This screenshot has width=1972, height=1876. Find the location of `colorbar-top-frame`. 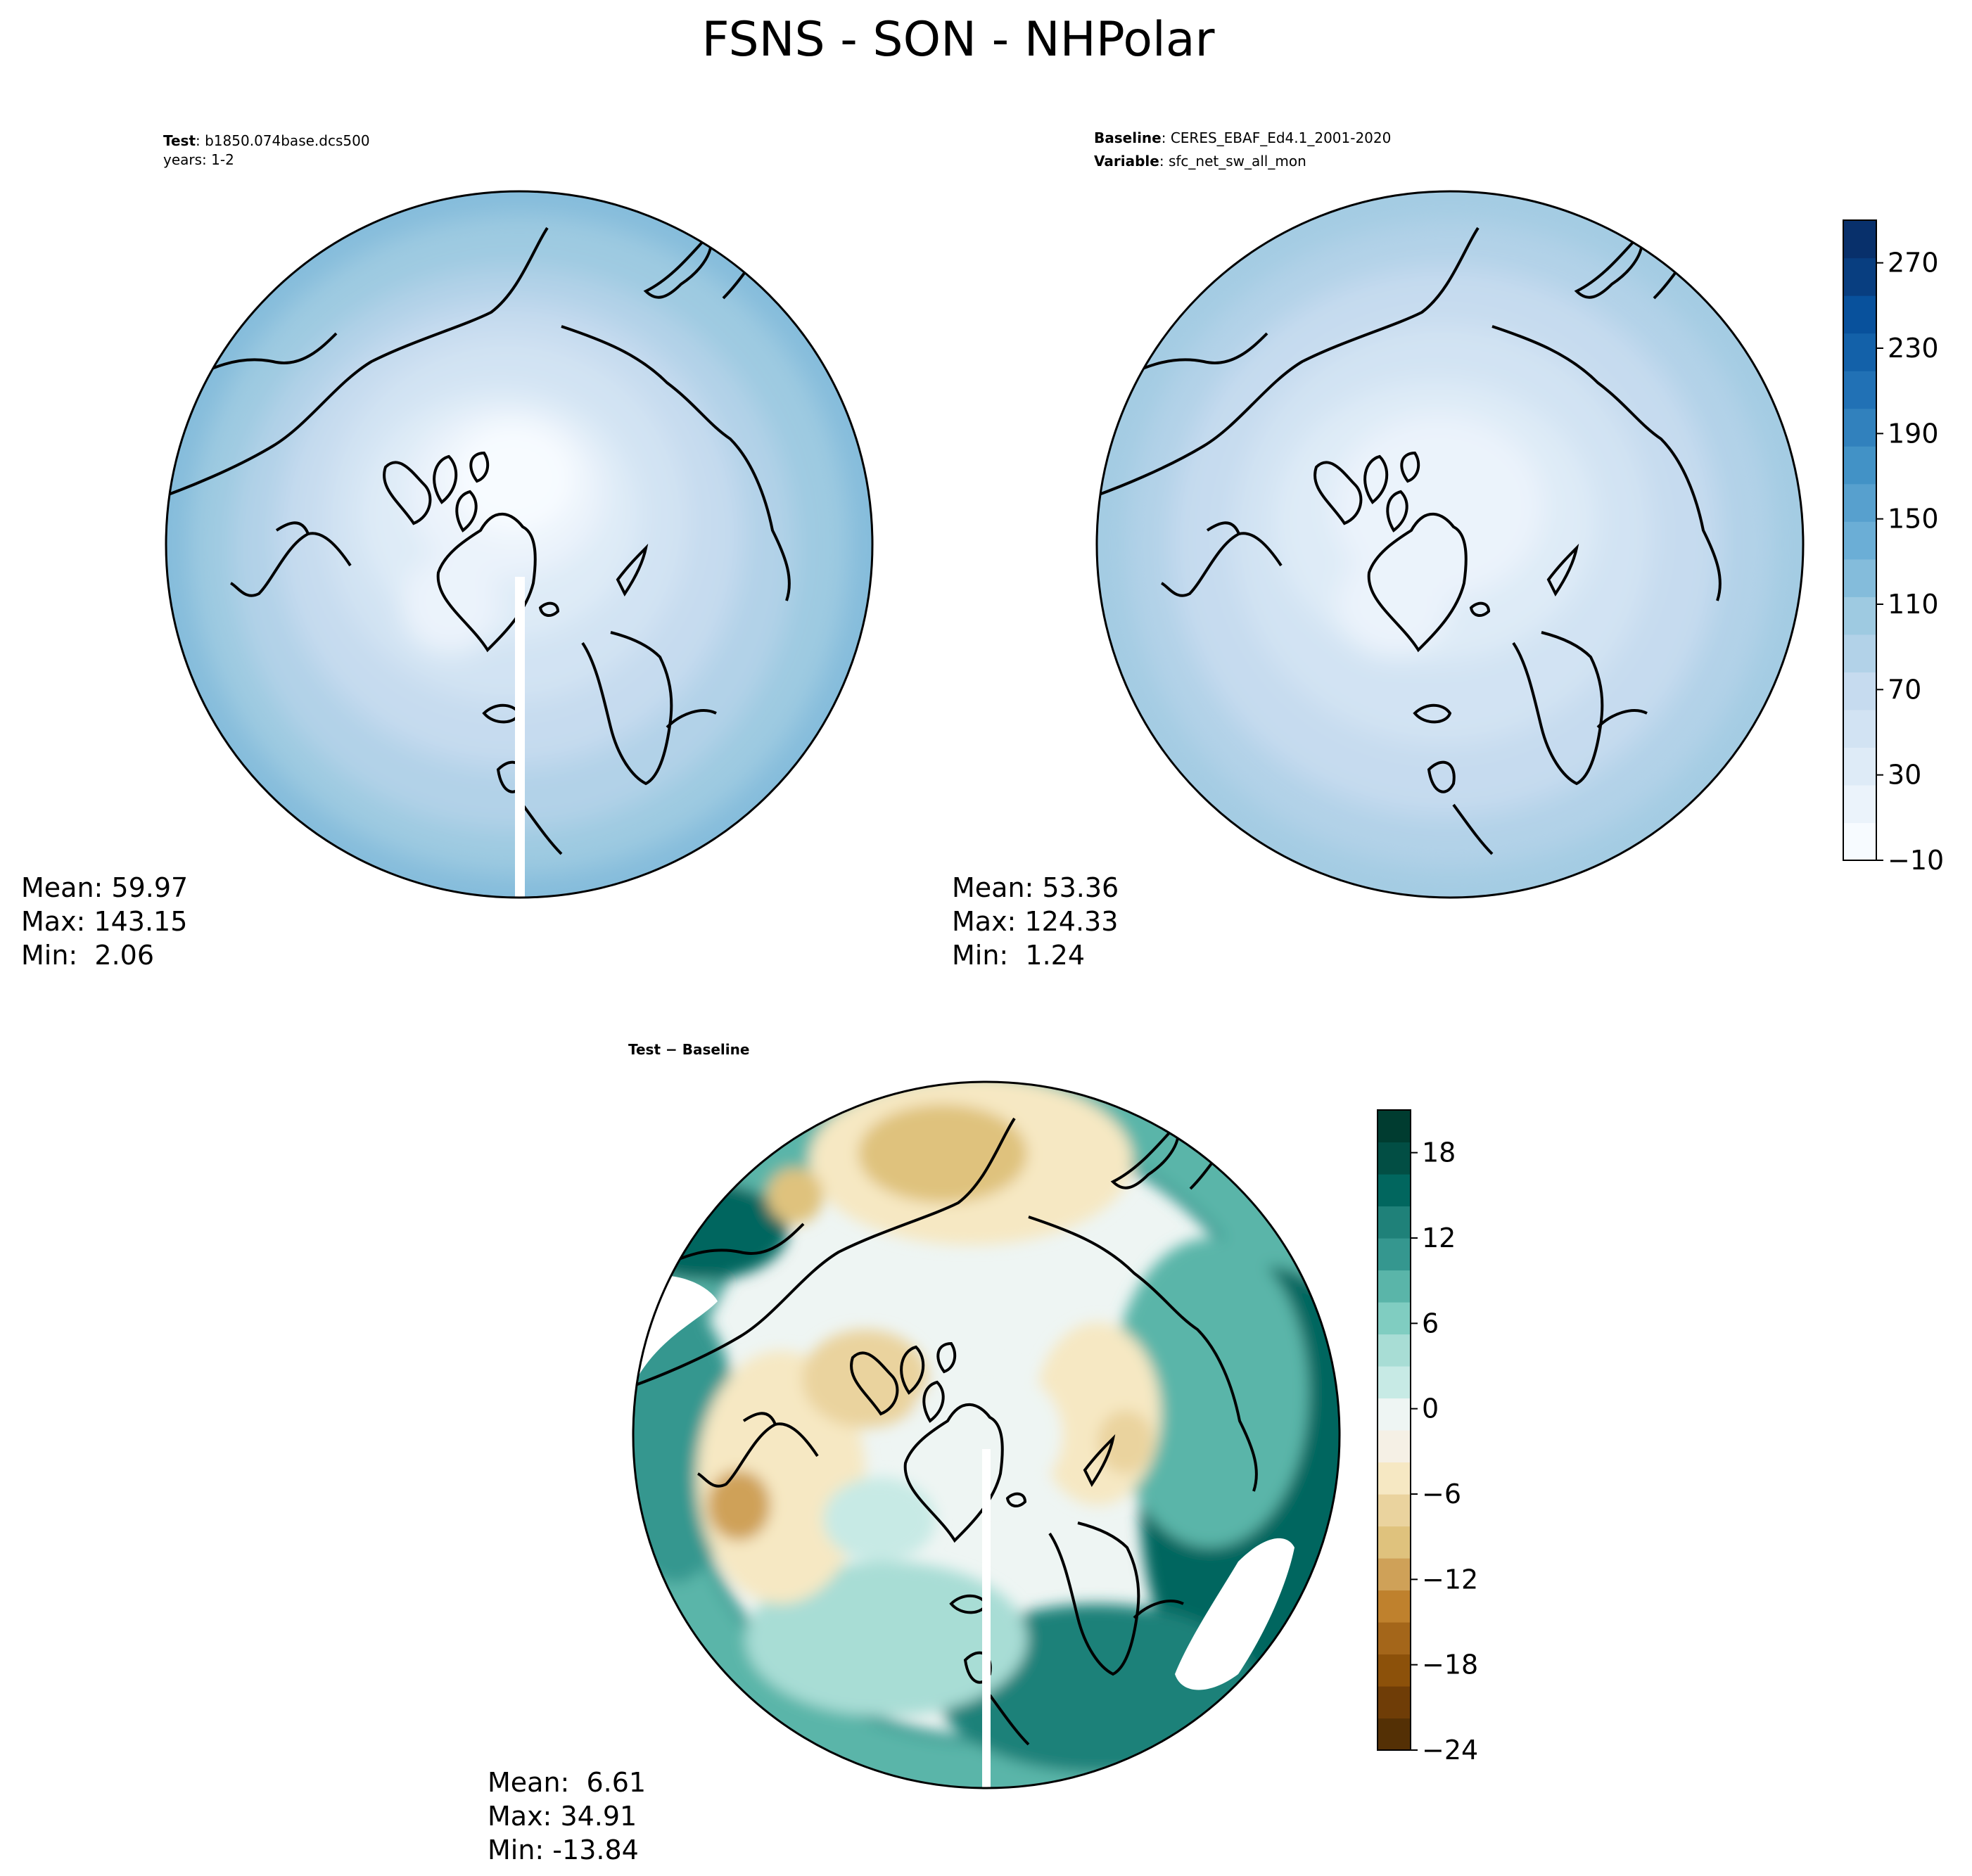

colorbar-top-frame is located at coordinates (1860, 540).